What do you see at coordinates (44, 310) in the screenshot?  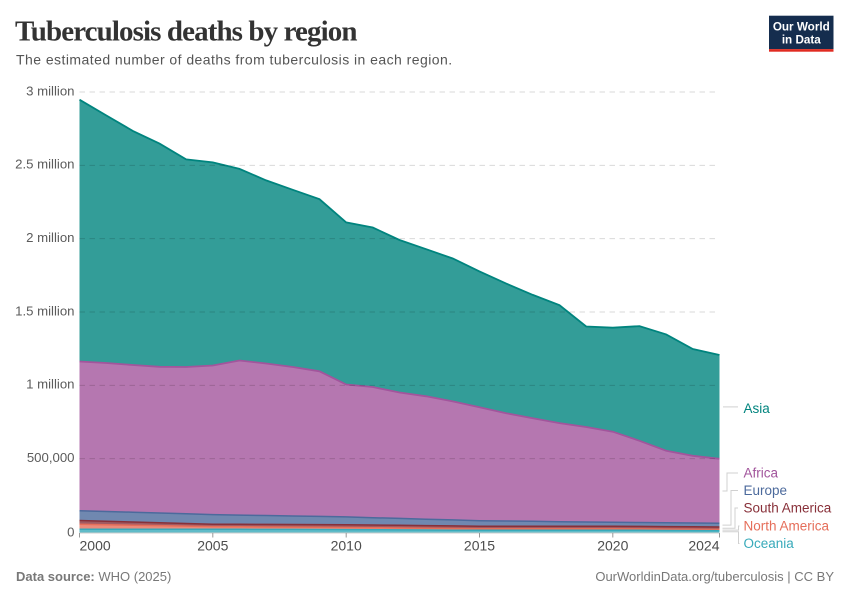 I see `svg-text: 1.5 million` at bounding box center [44, 310].